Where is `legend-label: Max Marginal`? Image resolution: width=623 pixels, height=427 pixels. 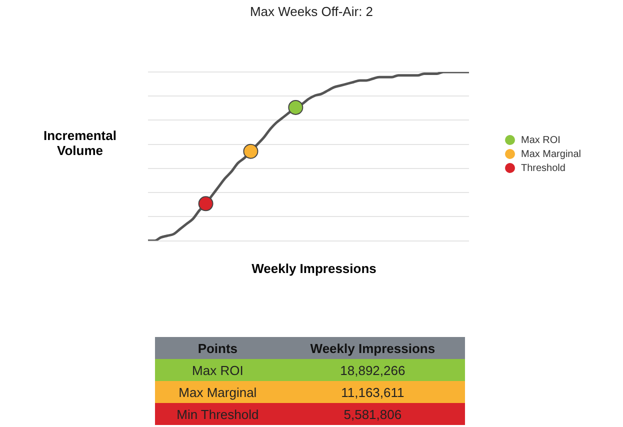 legend-label: Max Marginal is located at coordinates (551, 154).